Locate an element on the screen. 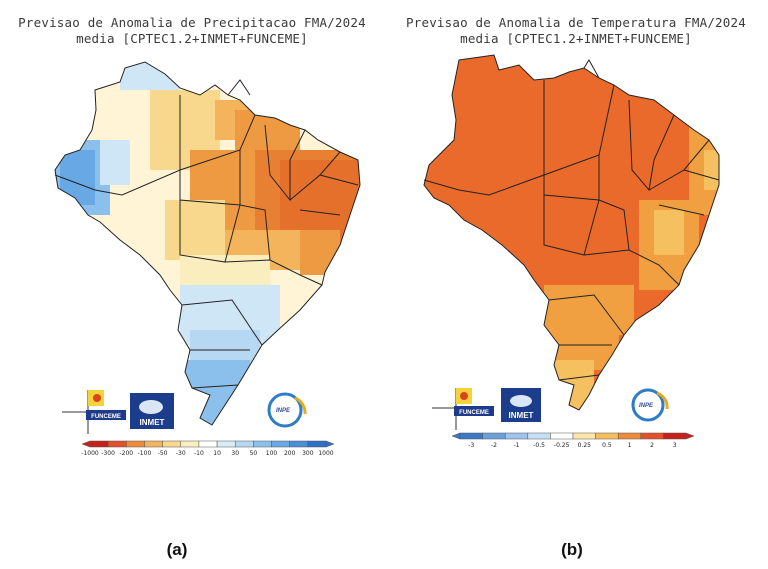  colorbar-tick-label: 0.25 is located at coordinates (585, 445).